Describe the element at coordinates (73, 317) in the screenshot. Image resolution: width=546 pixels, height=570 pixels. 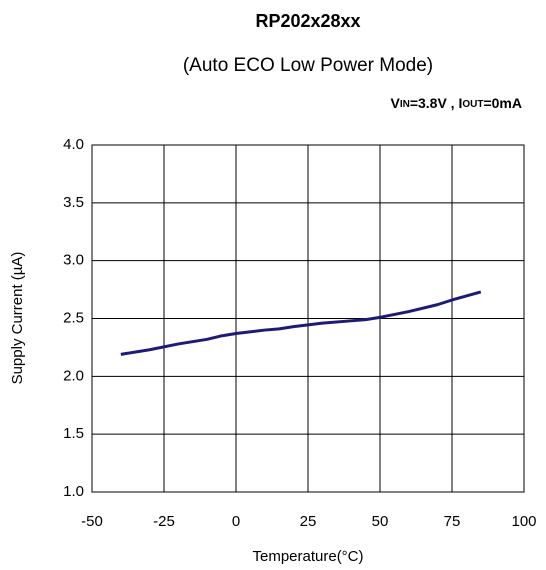
I see `y-tick-label: 2.5` at that location.